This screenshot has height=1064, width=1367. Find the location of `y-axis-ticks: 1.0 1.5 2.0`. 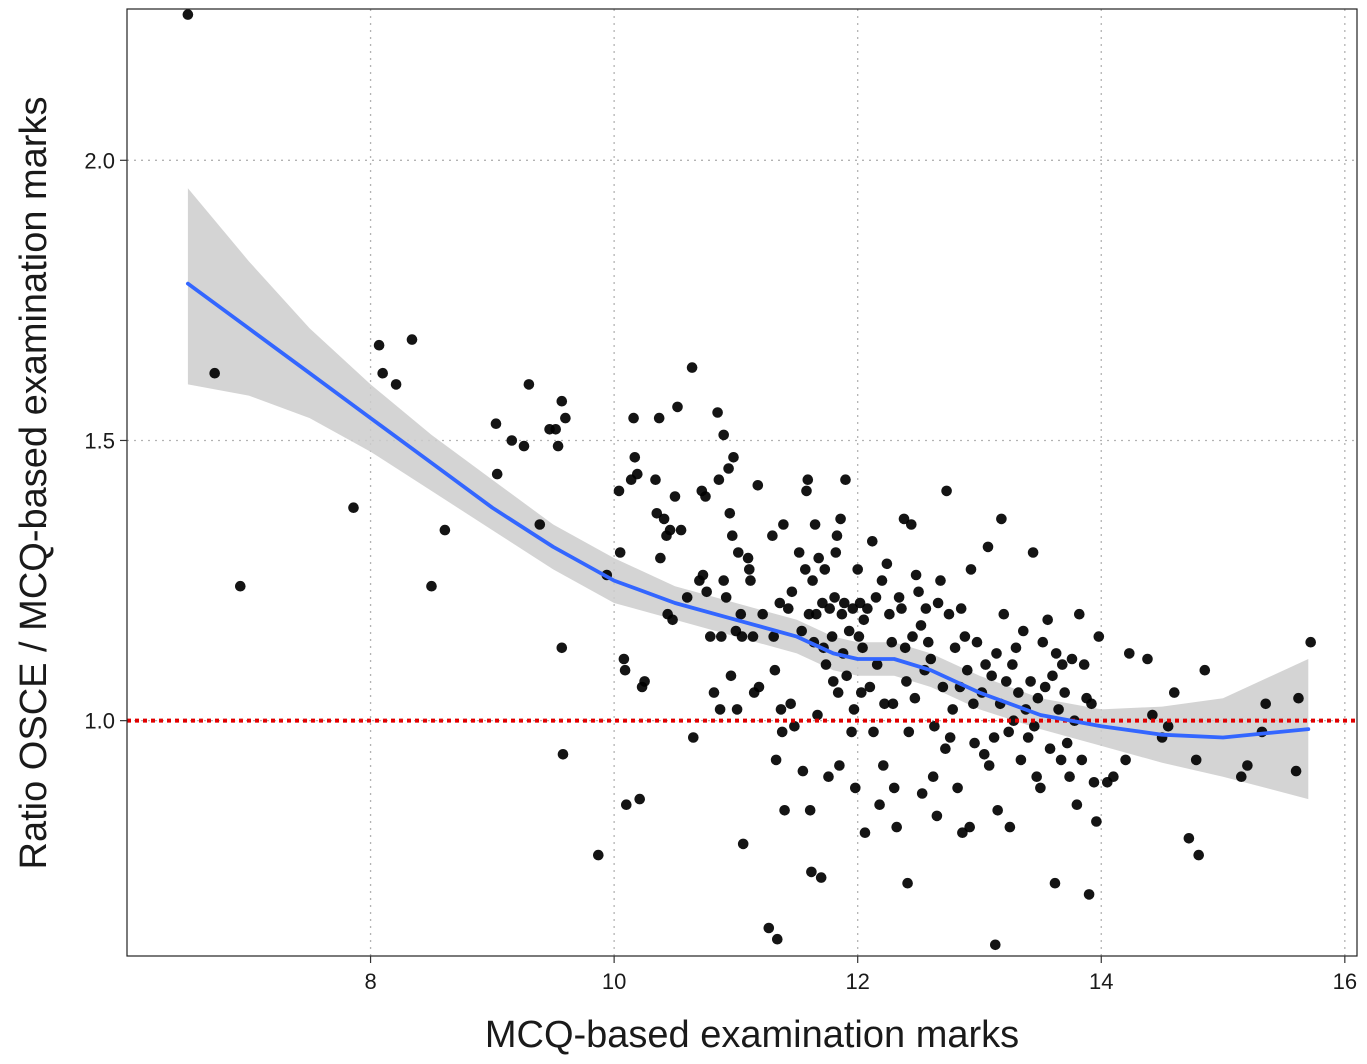

y-axis-ticks: 1.0 1.5 2.0 is located at coordinates (105, 441).